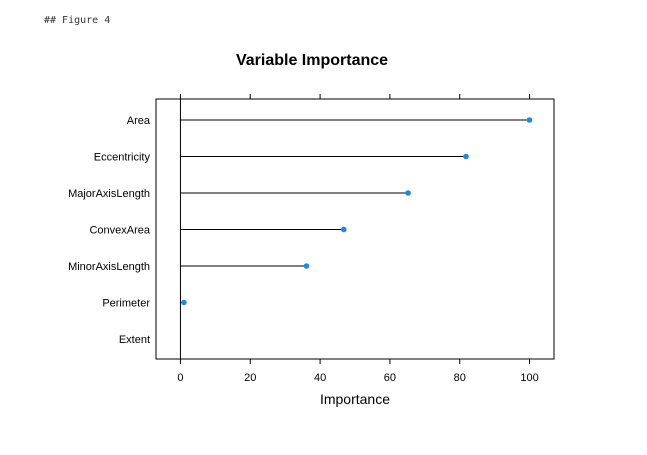  Describe the element at coordinates (180, 378) in the screenshot. I see `x-tick-label: 0` at that location.